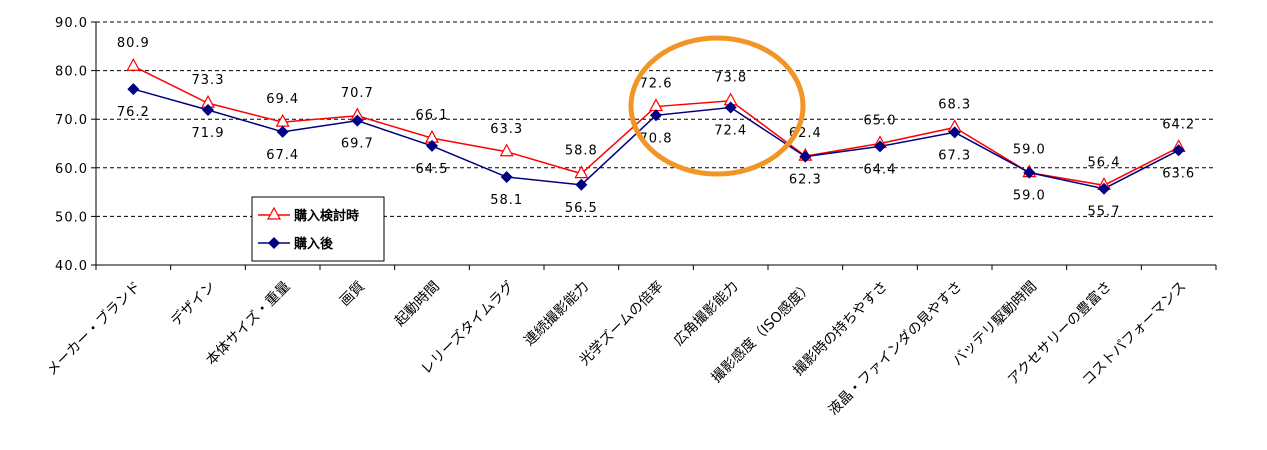 The height and width of the screenshot is (450, 1267). What do you see at coordinates (730, 78) in the screenshot?
I see `data-label-series-1: 73.8` at bounding box center [730, 78].